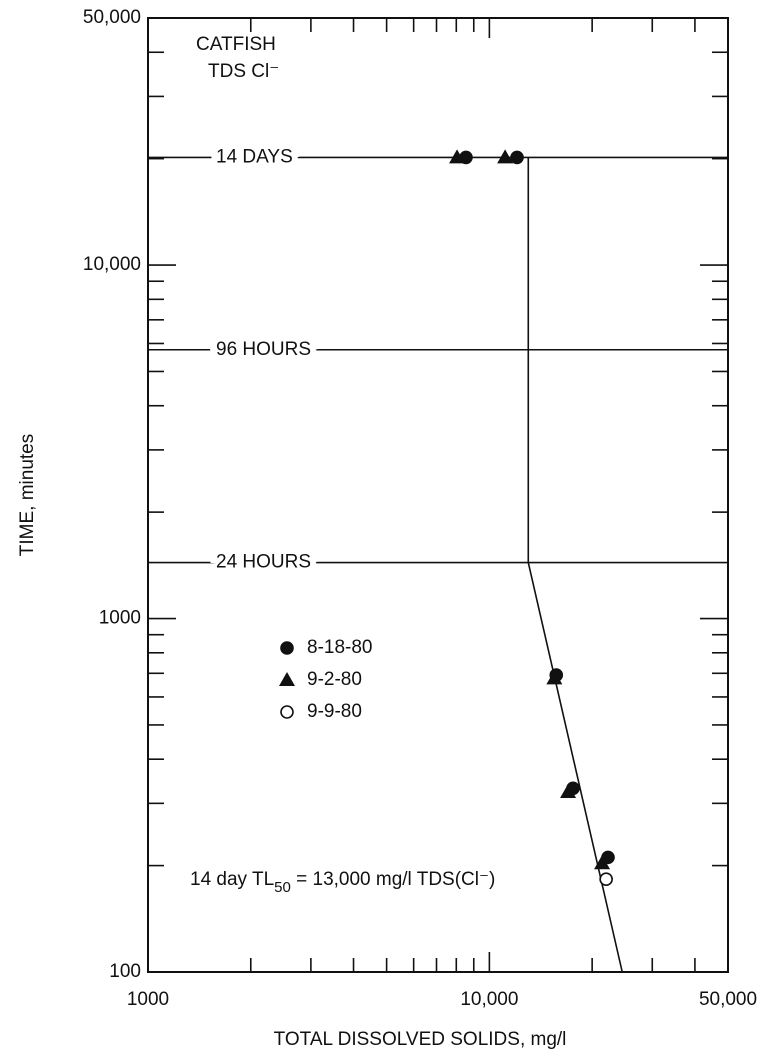  Describe the element at coordinates (489, 999) in the screenshot. I see `x-tick-label: 10,000` at that location.